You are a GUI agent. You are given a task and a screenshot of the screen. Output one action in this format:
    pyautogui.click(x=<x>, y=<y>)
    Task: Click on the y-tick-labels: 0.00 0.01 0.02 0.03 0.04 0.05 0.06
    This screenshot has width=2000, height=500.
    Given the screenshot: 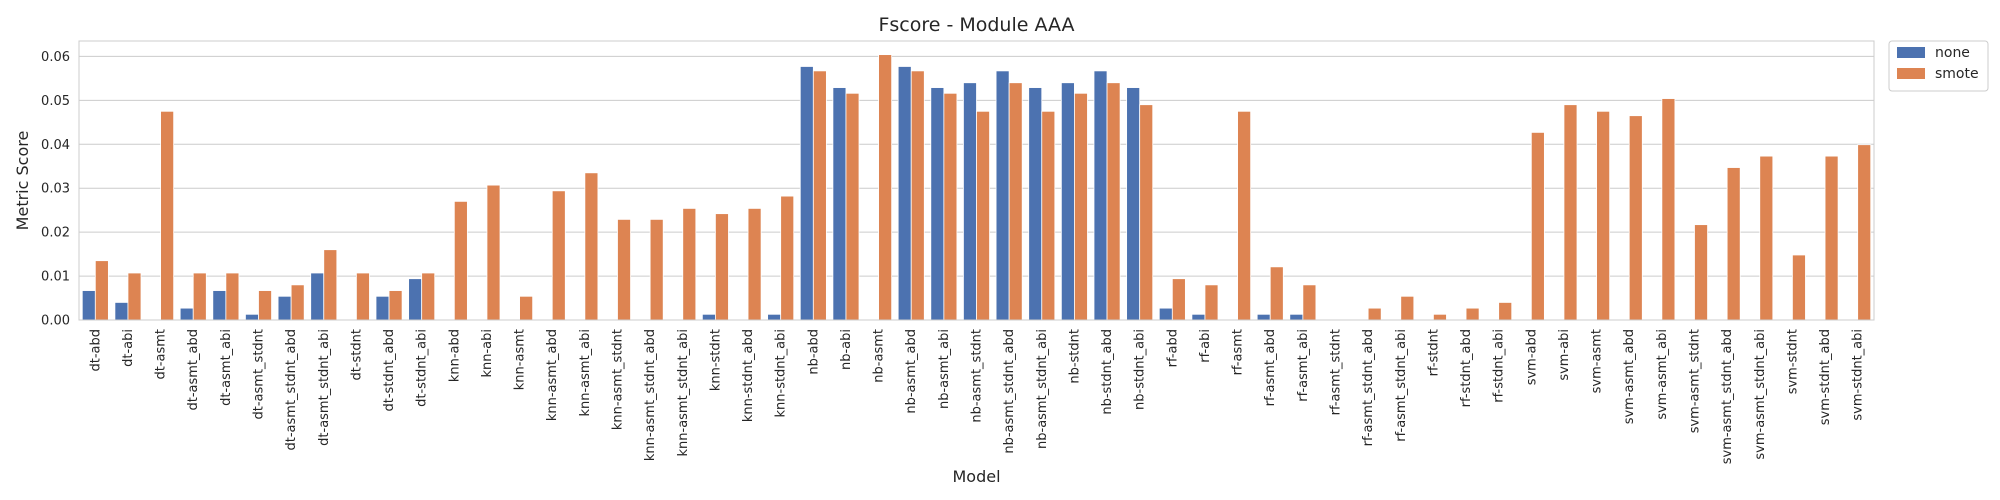 What is the action you would take?
    pyautogui.click(x=55, y=189)
    